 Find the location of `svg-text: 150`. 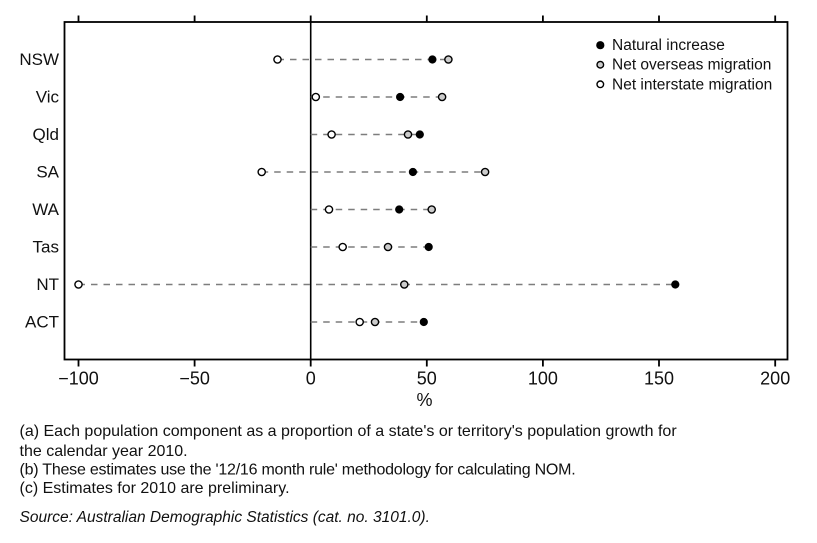

svg-text: 150 is located at coordinates (659, 378).